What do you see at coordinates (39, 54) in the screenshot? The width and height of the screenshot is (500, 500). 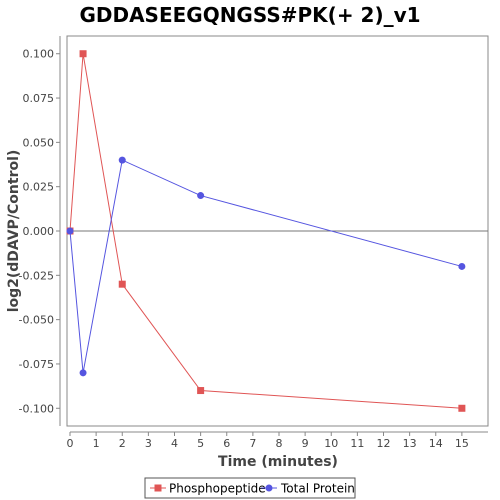 I see `y-tick-label: 0.100` at bounding box center [39, 54].